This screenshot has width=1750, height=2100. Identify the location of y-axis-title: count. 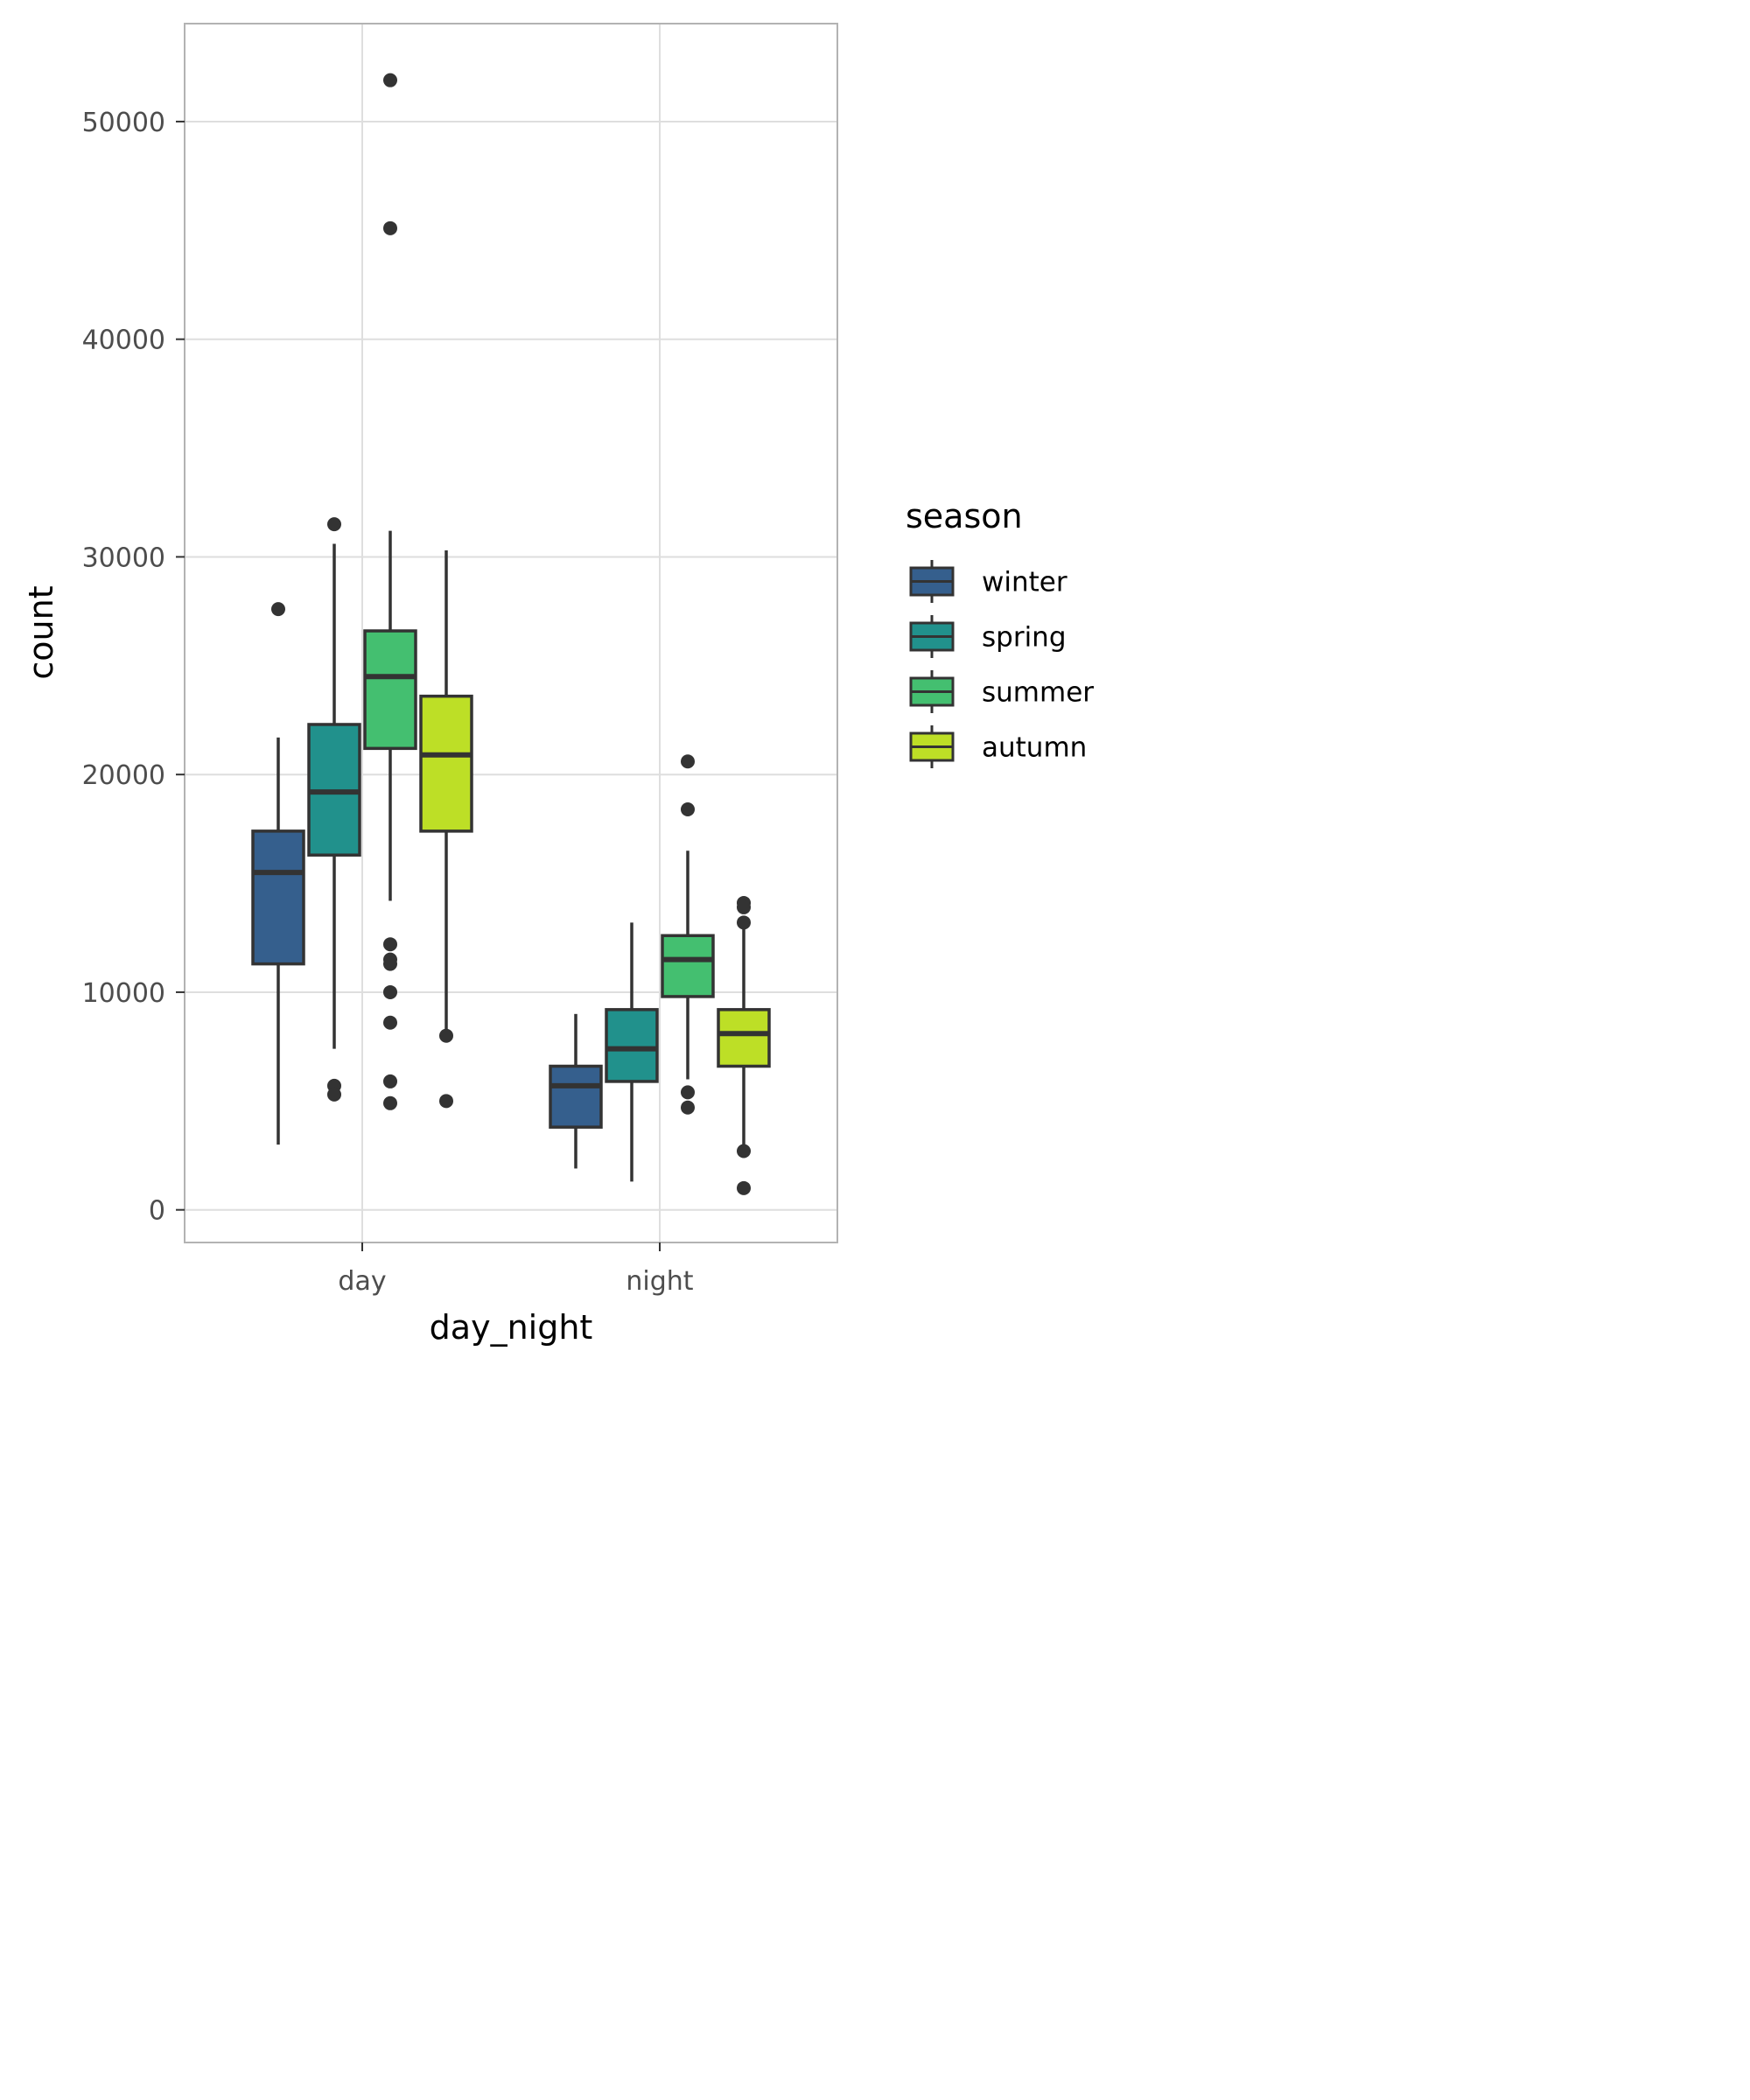
(41, 632).